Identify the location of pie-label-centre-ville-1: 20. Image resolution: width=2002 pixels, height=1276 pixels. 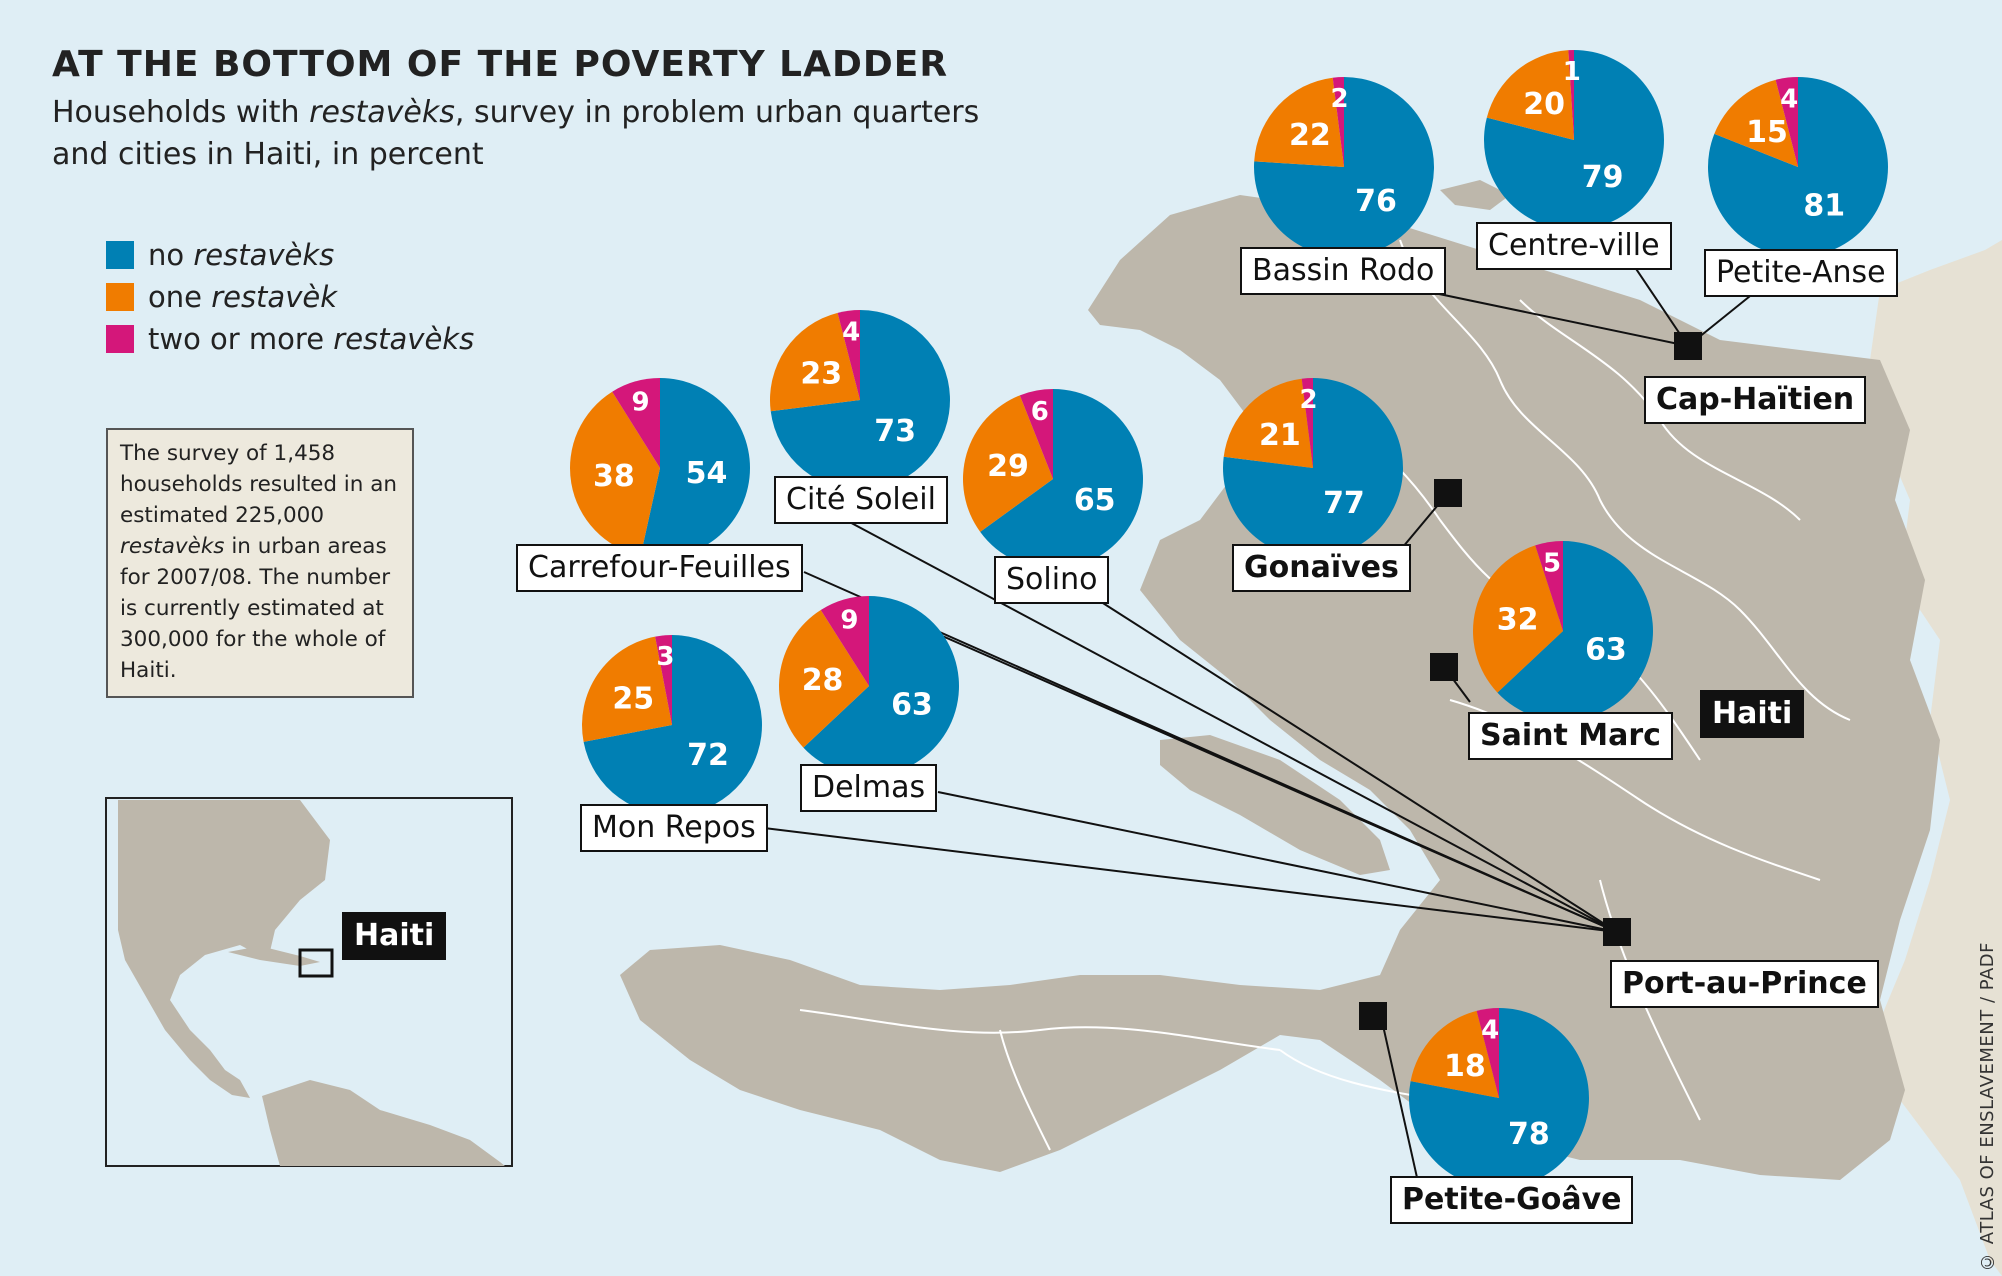
(1544, 104).